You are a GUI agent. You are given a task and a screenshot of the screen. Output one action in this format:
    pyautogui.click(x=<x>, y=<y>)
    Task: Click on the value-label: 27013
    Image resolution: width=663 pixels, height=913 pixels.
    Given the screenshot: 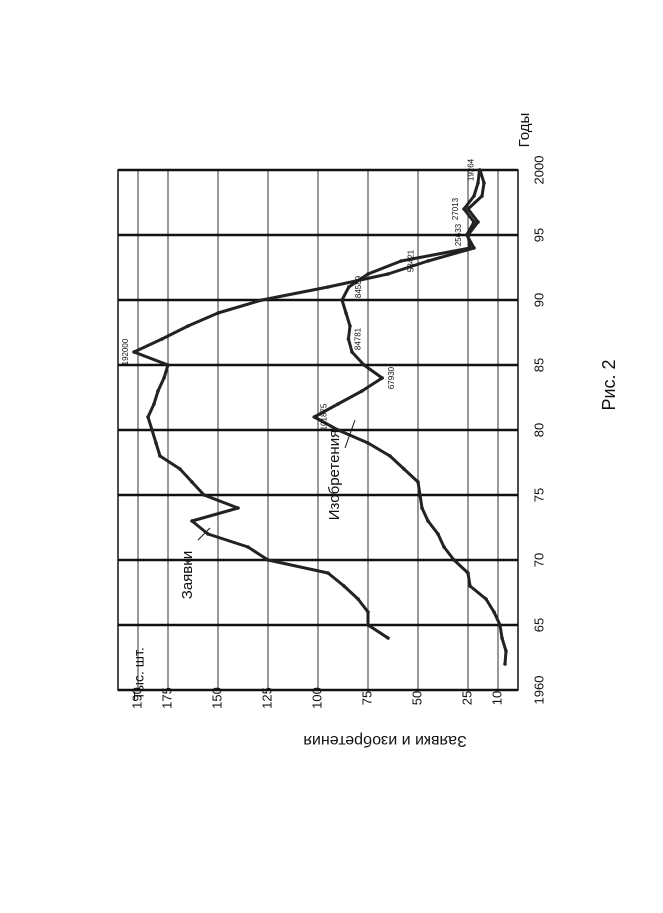 What is the action you would take?
    pyautogui.click(x=455, y=208)
    